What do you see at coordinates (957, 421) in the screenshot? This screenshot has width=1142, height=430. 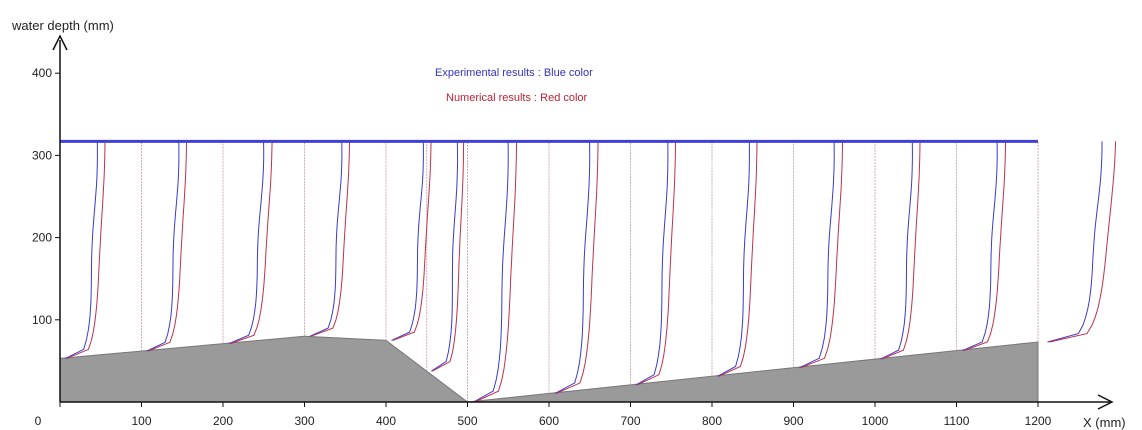 I see `x-tick-label: 1100` at bounding box center [957, 421].